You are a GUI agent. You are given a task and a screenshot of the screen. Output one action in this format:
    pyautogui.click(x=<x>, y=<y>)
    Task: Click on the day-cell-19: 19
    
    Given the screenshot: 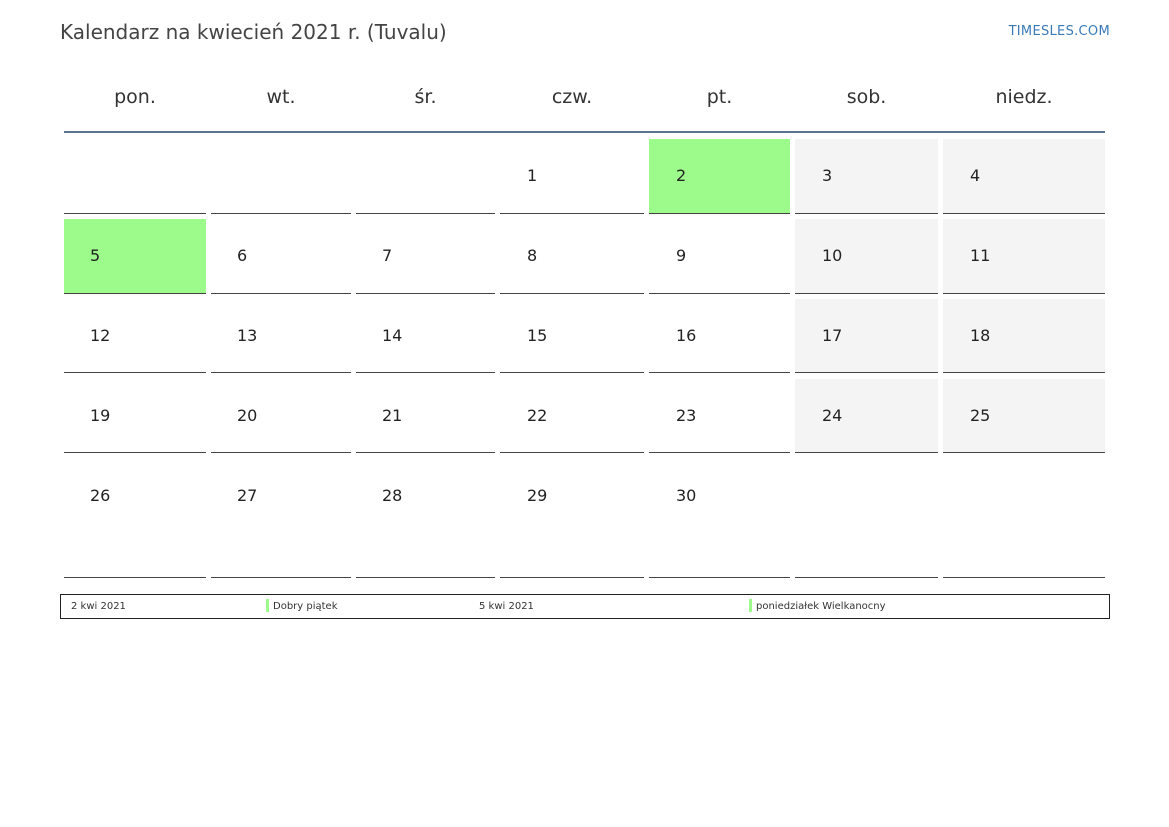 What is the action you would take?
    pyautogui.click(x=135, y=416)
    